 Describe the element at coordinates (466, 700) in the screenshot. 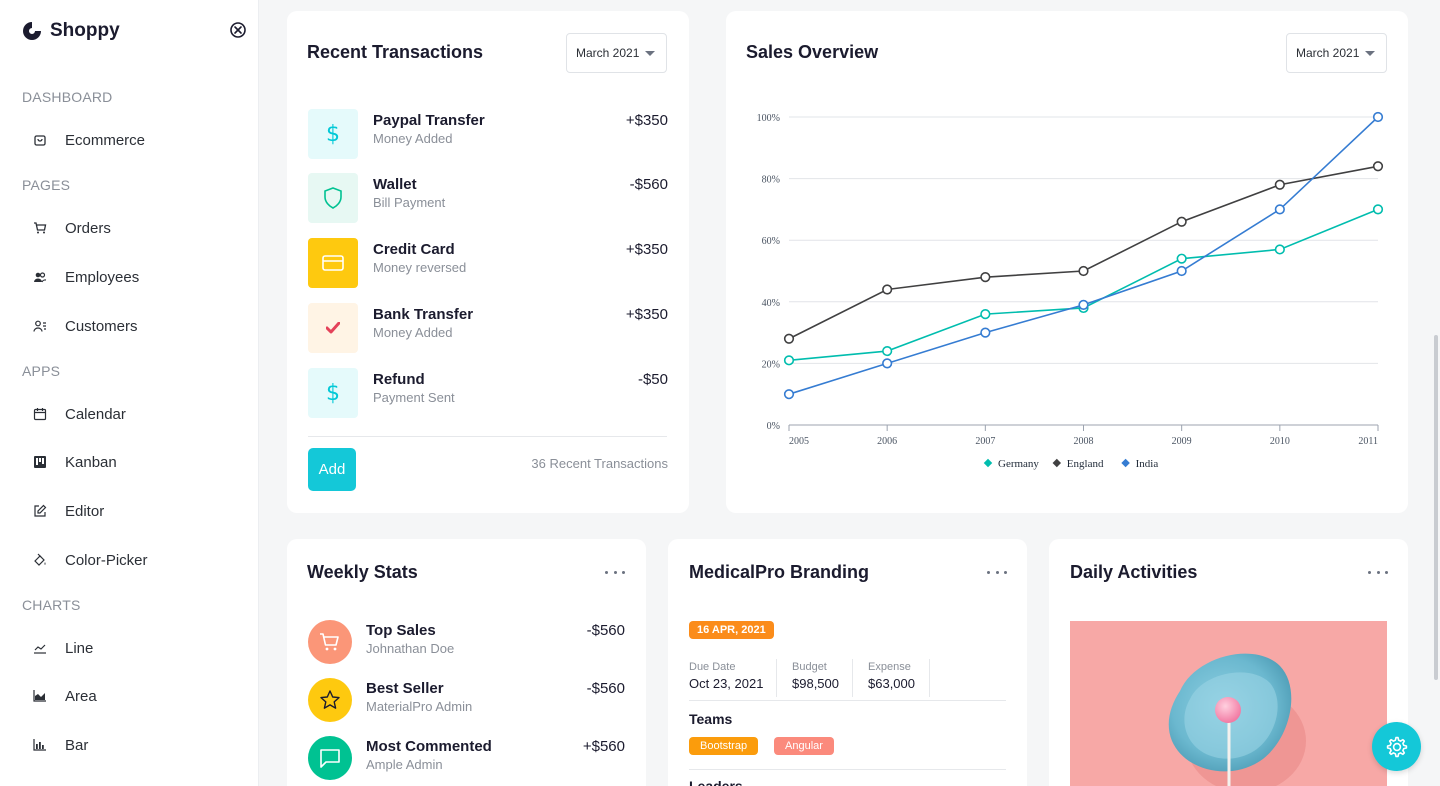

I see `weekly-stat-row: Best Seller MaterialPro Admin -$560` at that location.